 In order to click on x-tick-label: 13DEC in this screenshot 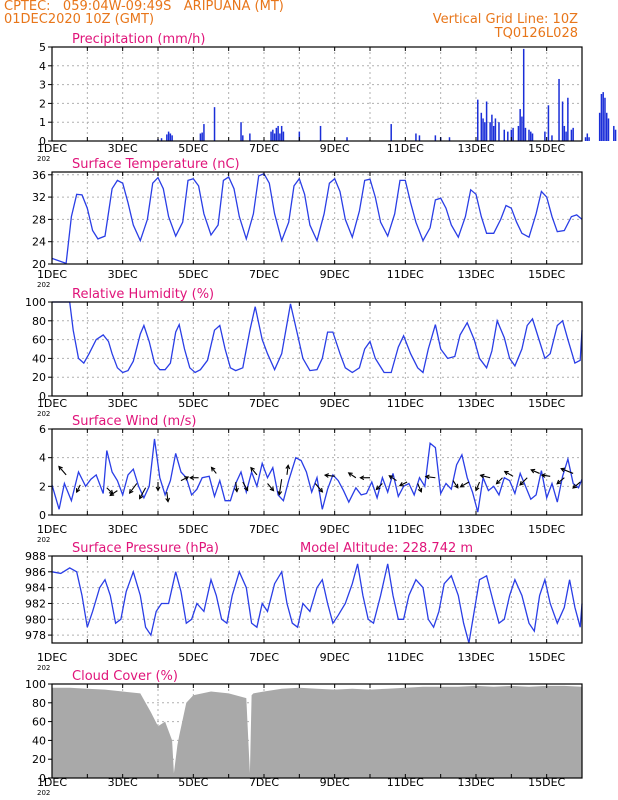, I will do `click(475, 403)`.